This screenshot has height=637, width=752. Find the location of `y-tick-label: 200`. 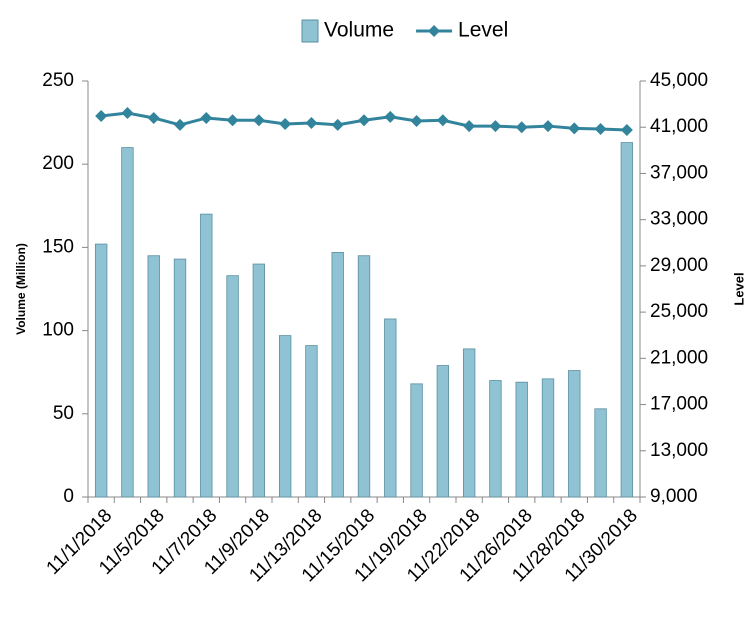

y-tick-label: 200 is located at coordinates (58, 163).